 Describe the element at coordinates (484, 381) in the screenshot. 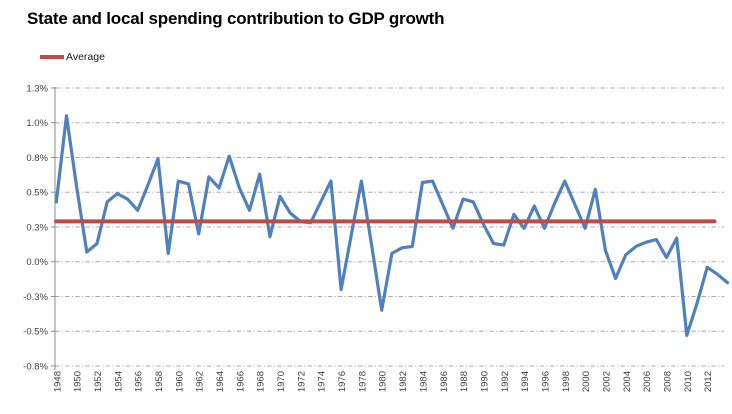

I see `x-tick-label: 1990` at that location.